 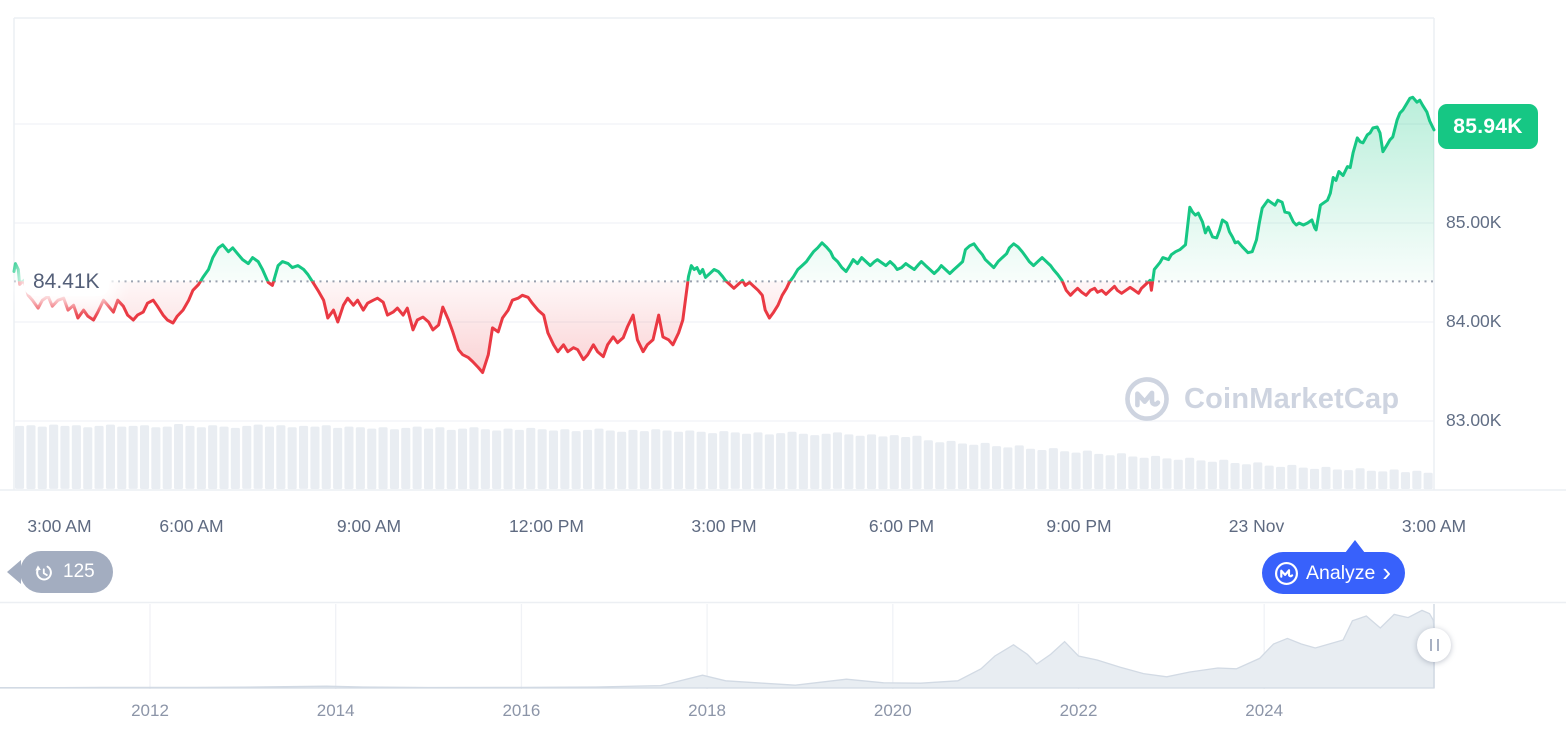 What do you see at coordinates (1474, 321) in the screenshot?
I see `y-axis-tick-label: 84.00K` at bounding box center [1474, 321].